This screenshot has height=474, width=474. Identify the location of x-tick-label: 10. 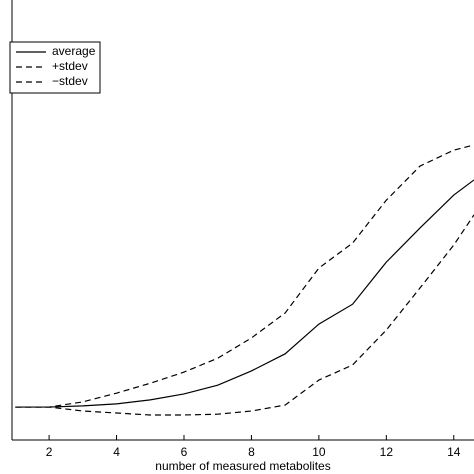
(319, 452).